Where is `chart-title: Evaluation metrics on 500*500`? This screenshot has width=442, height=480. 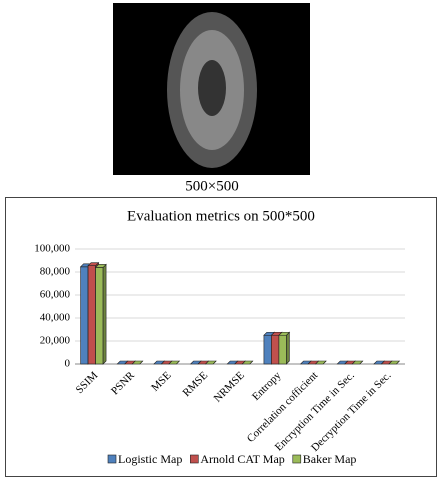 chart-title: Evaluation metrics on 500*500 is located at coordinates (221, 216).